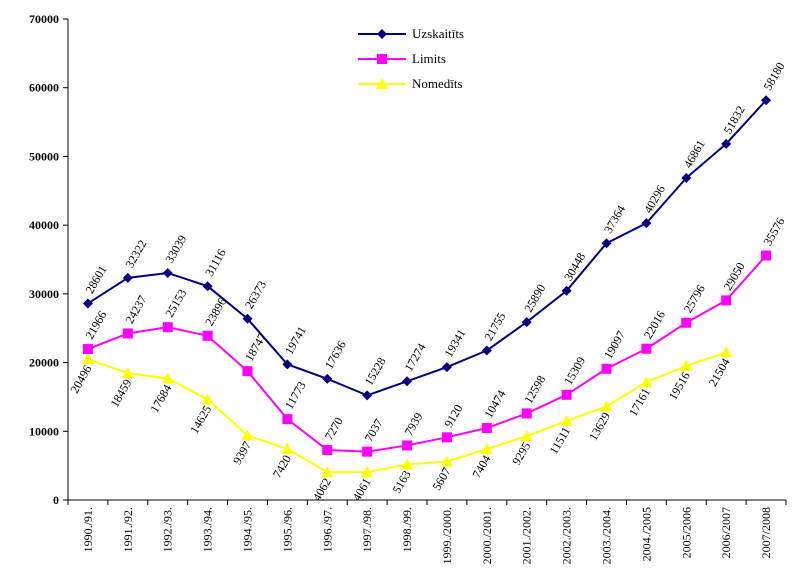 The height and width of the screenshot is (578, 793). Describe the element at coordinates (567, 535) in the screenshot. I see `x-tick-label: 2002./2003.` at that location.